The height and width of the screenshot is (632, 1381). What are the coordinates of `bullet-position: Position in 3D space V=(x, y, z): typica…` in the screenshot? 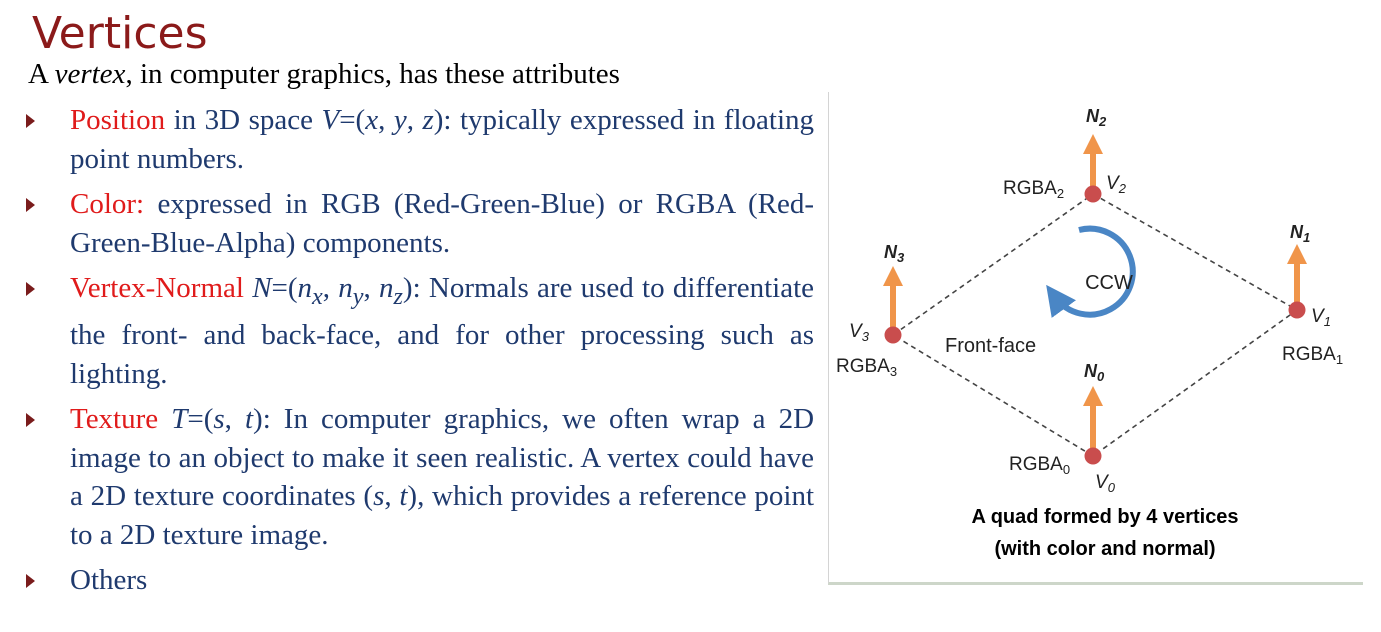 It's located at (420, 139).